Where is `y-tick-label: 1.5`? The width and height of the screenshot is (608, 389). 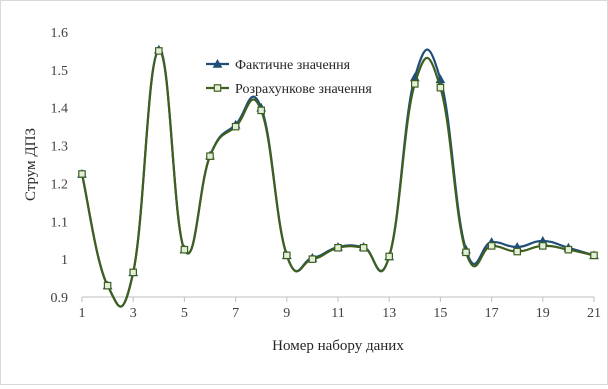 y-tick-label: 1.5 is located at coordinates (60, 71).